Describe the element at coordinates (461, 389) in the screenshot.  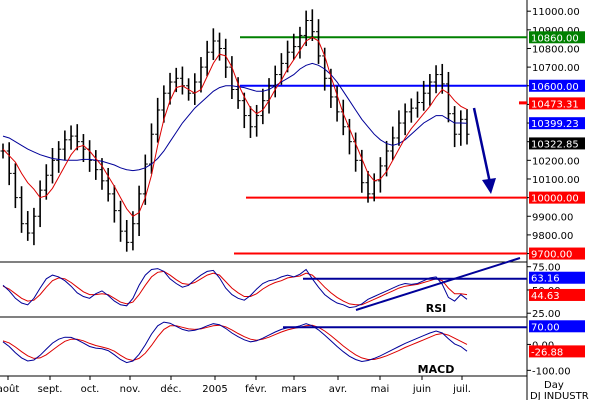
I see `x-axis-month-label: juil.` at that location.